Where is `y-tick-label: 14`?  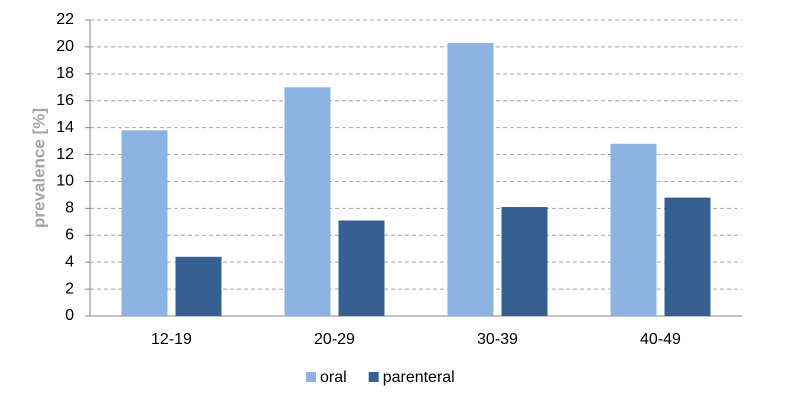
y-tick-label: 14 is located at coordinates (65, 127).